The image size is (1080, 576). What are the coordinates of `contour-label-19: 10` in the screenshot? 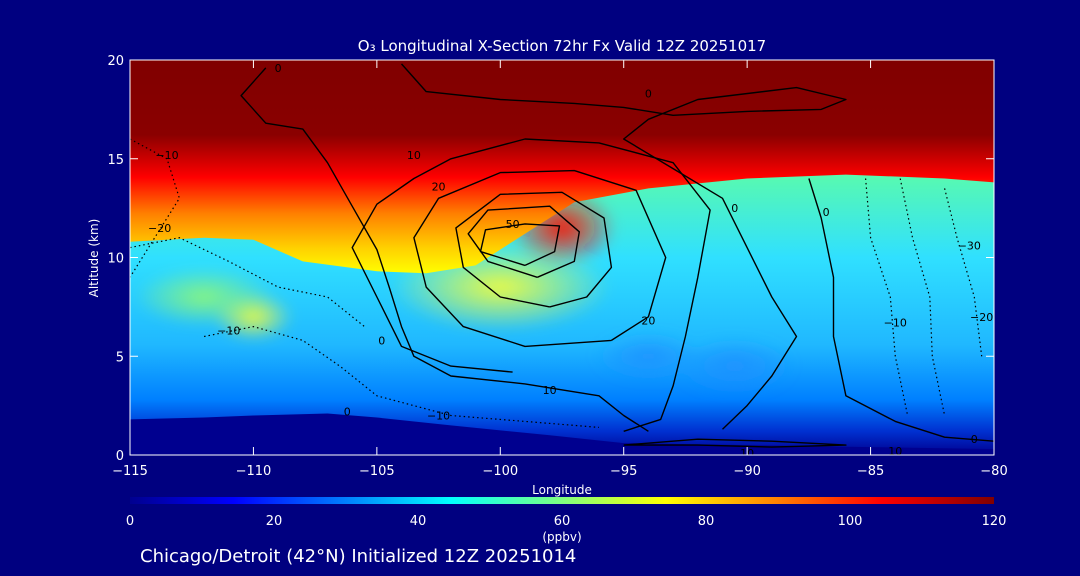 It's located at (895, 451).